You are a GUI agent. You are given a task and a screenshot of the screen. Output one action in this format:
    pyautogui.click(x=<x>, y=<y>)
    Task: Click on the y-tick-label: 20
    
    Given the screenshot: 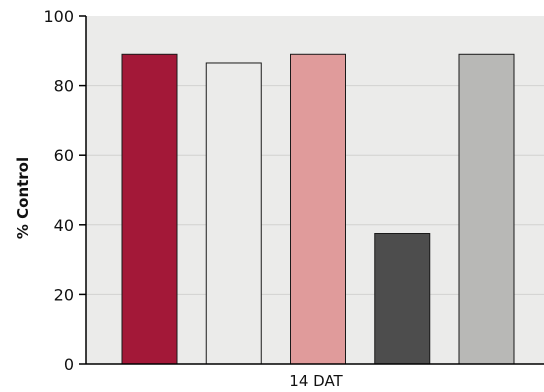 What is the action you would take?
    pyautogui.click(x=64, y=294)
    